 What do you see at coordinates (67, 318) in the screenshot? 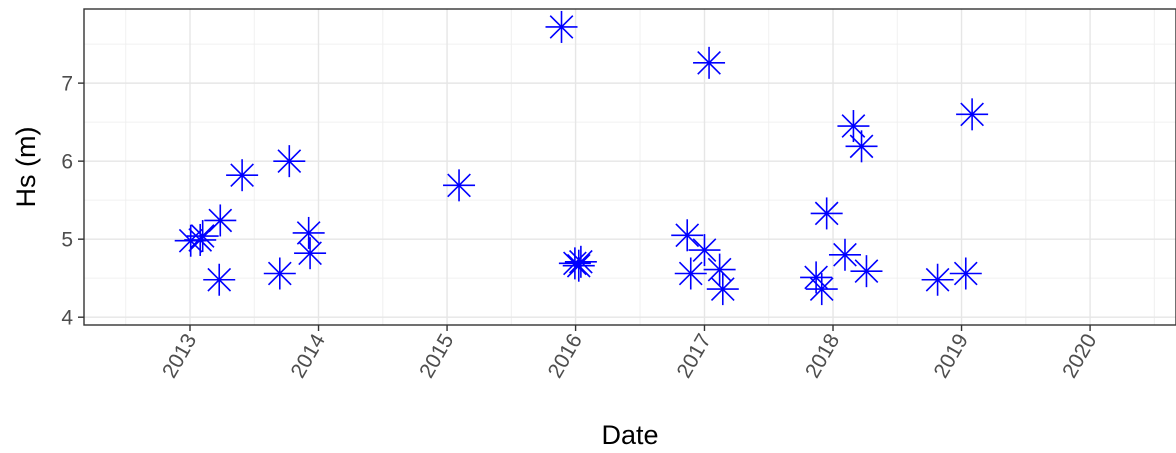
I see `y-tick-label: 4` at bounding box center [67, 318].